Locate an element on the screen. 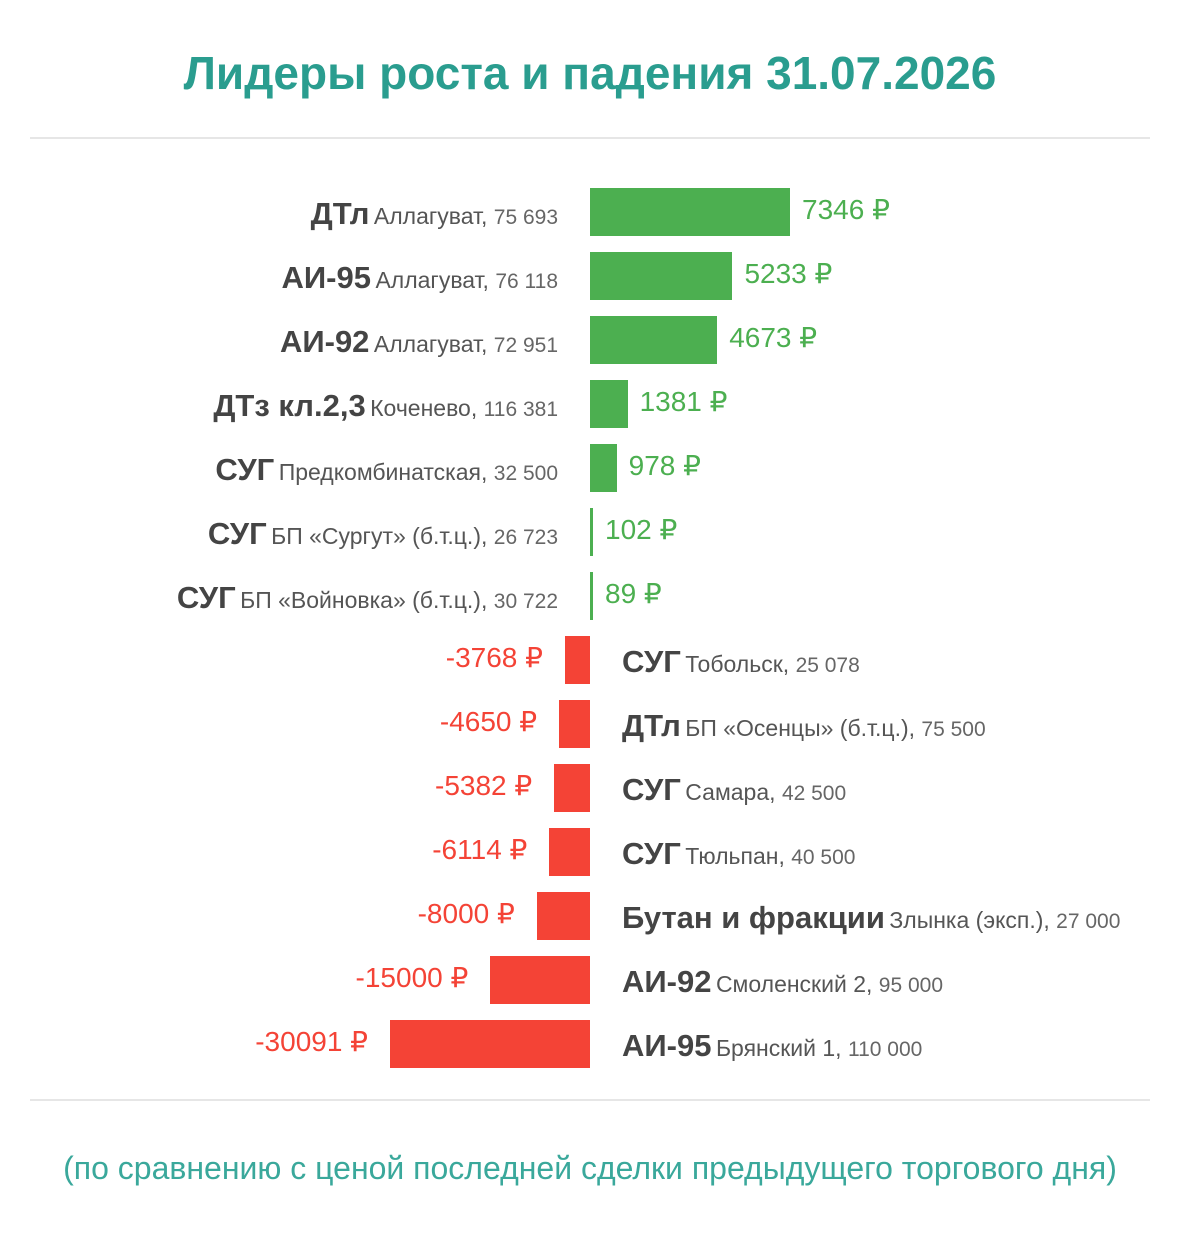 The width and height of the screenshot is (1180, 1236). volume-value: 116 381 is located at coordinates (520, 409).